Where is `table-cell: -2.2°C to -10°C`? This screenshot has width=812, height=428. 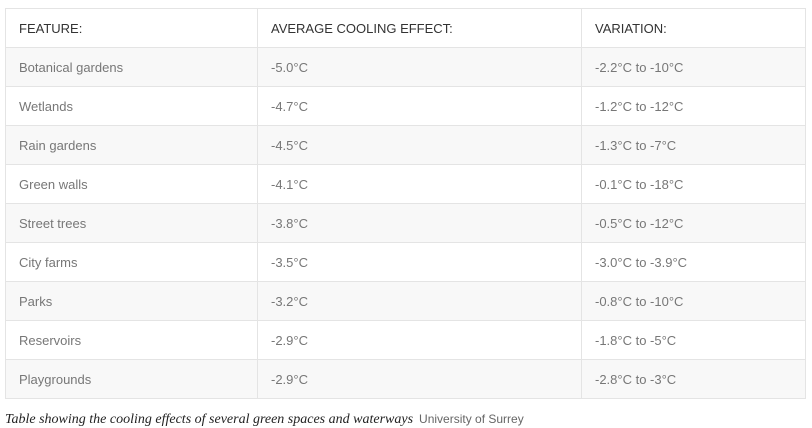
table-cell: -2.2°C to -10°C is located at coordinates (693, 67).